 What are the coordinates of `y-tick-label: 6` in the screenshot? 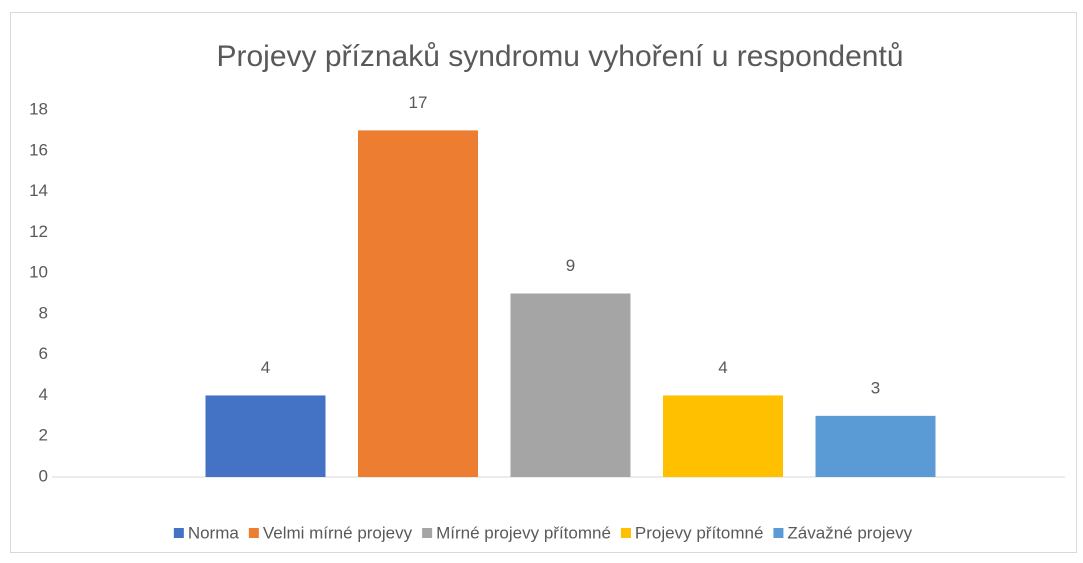 It's located at (43, 353).